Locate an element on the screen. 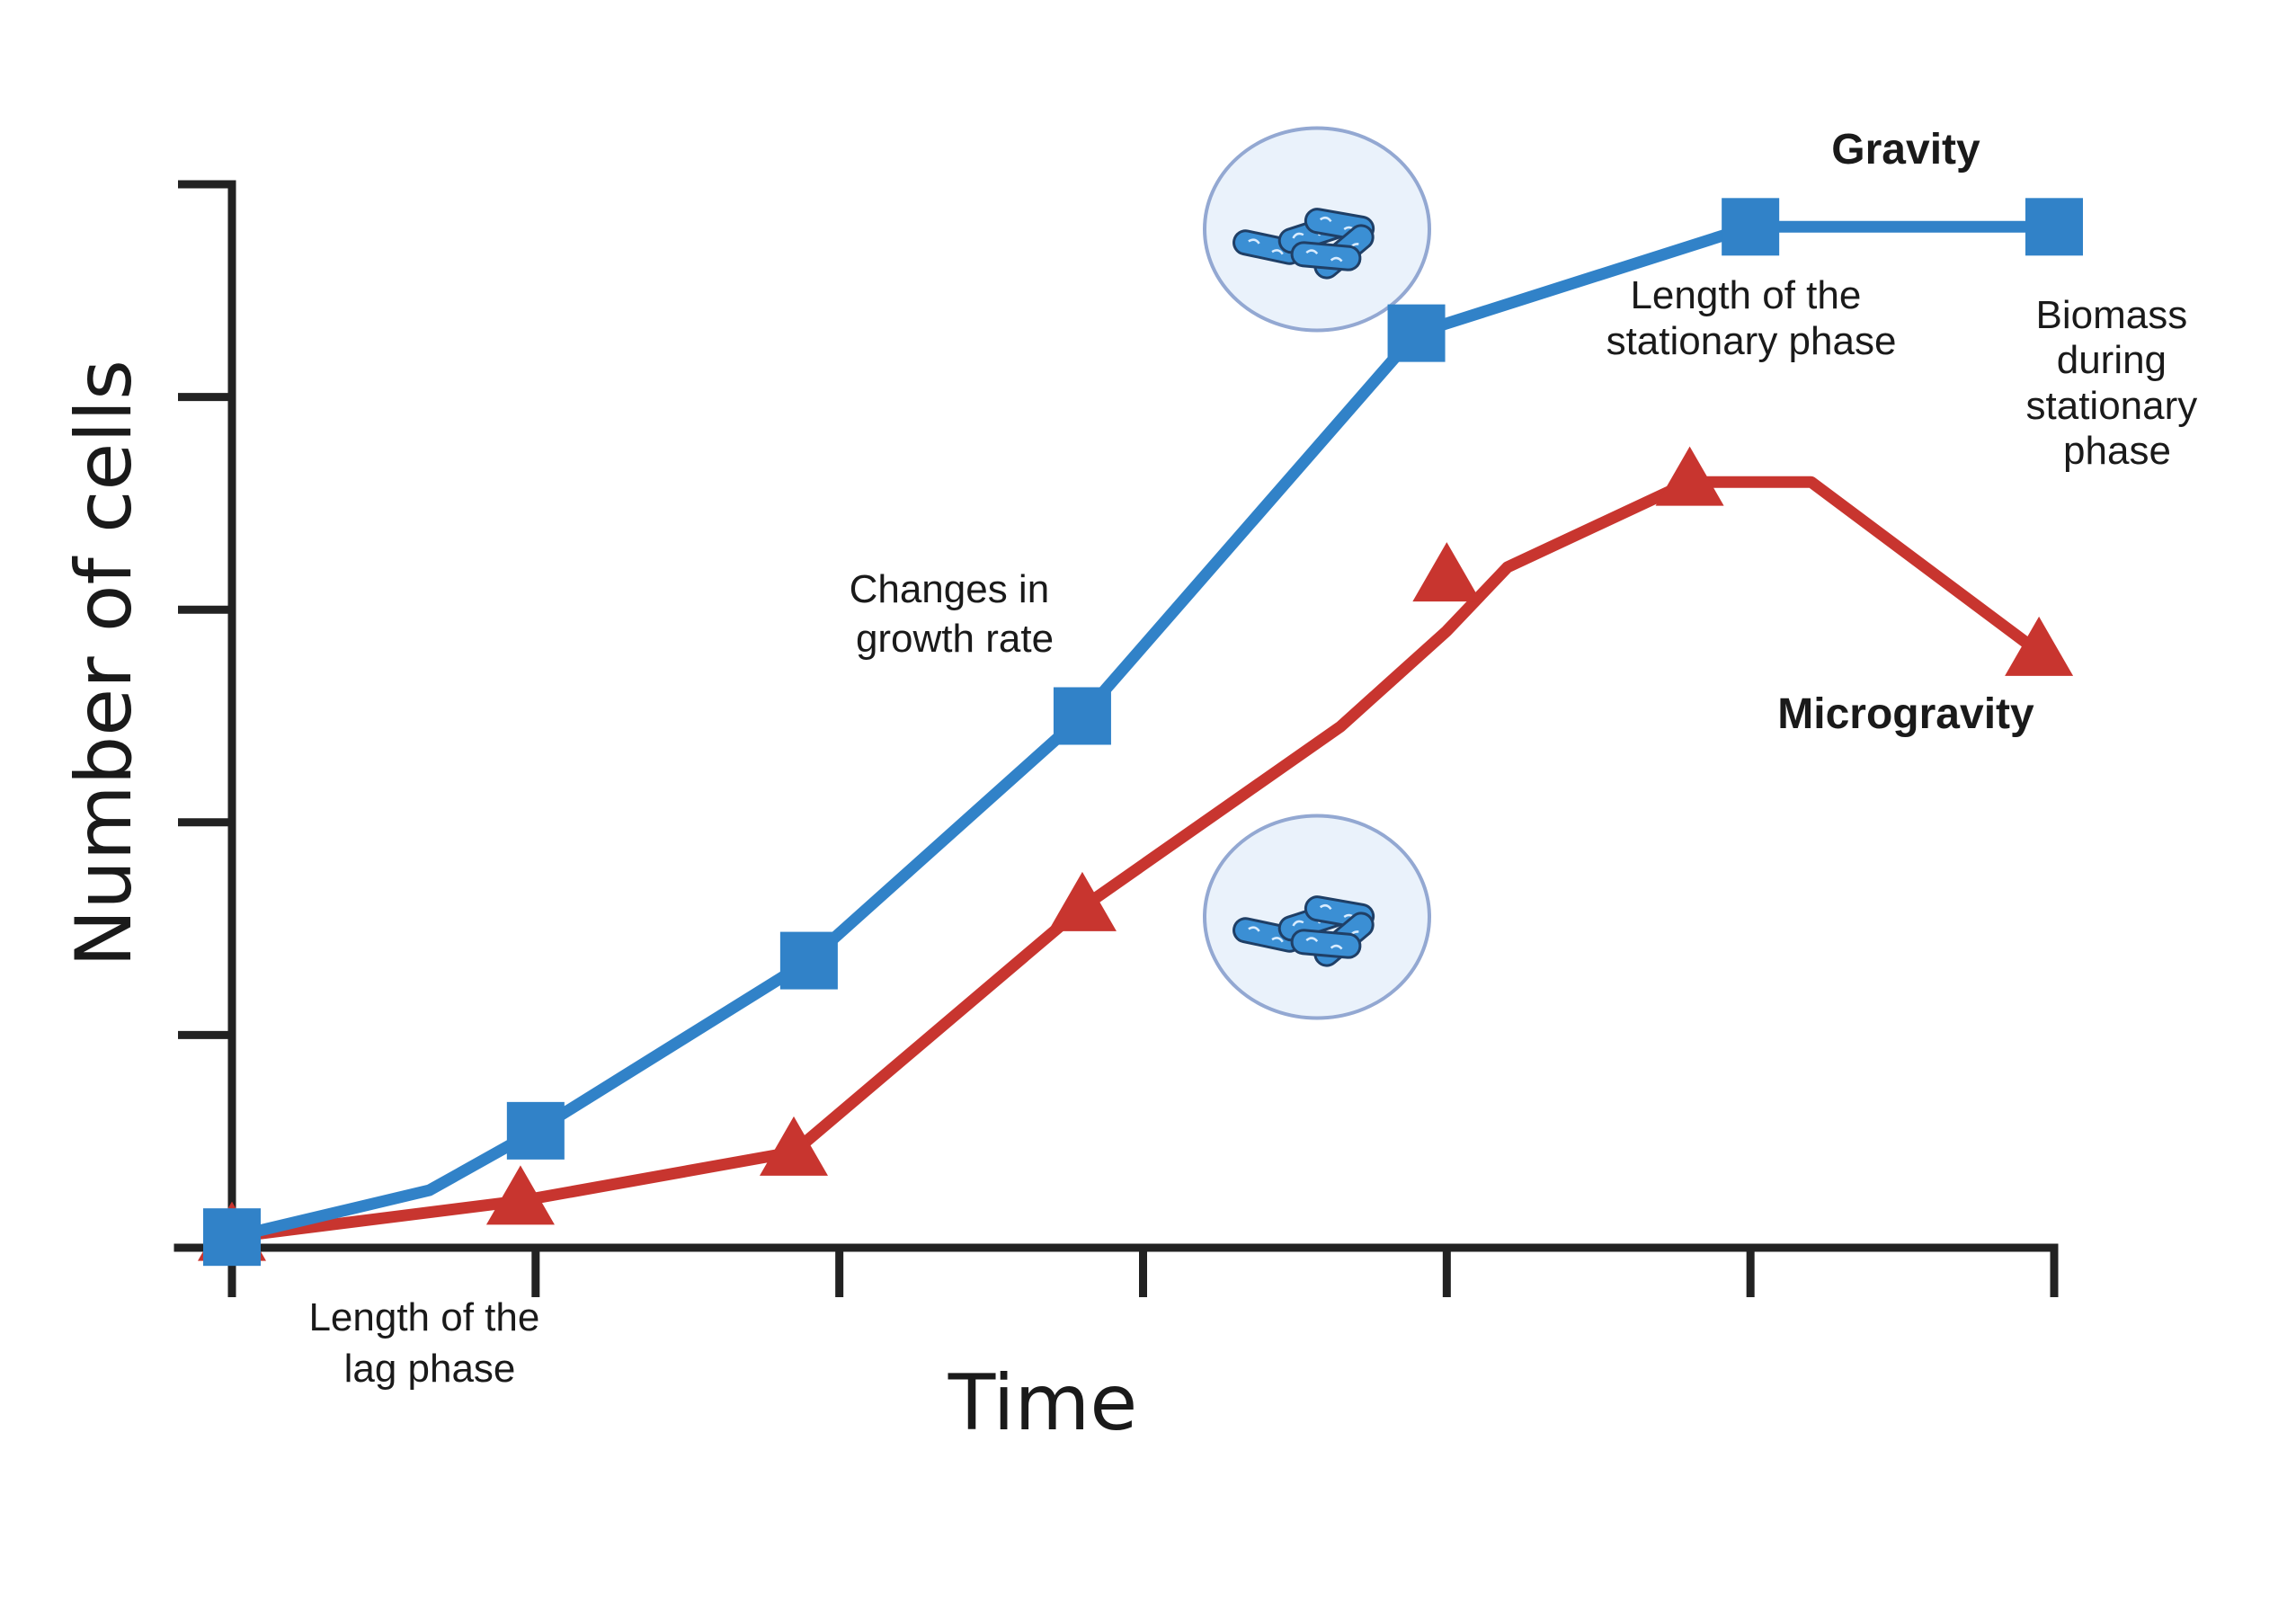  biomass-line-4: phase is located at coordinates (2117, 451).